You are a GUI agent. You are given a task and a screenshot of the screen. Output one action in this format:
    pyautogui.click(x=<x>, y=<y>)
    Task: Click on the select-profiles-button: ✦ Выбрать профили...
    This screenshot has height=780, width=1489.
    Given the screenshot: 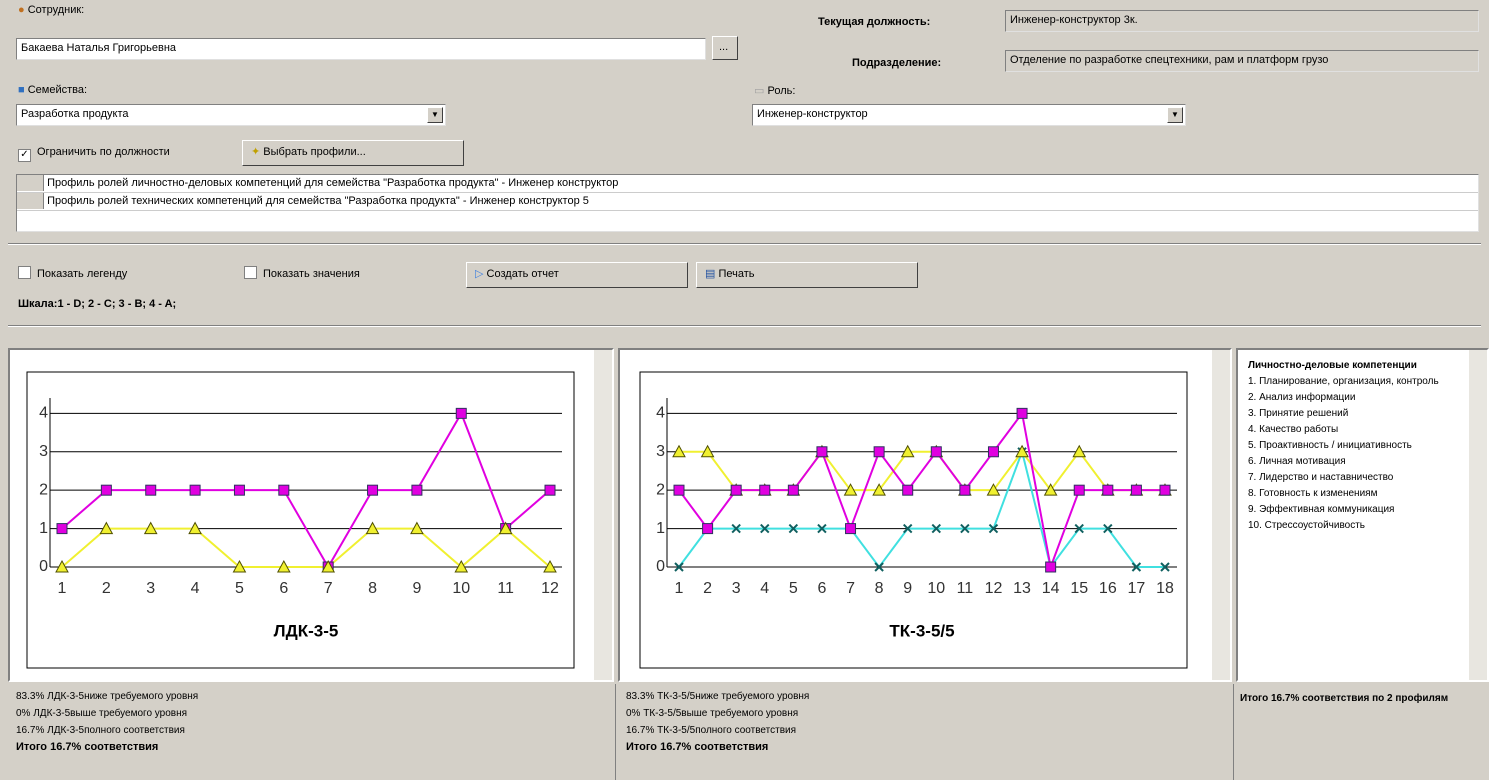 What is the action you would take?
    pyautogui.click(x=353, y=153)
    